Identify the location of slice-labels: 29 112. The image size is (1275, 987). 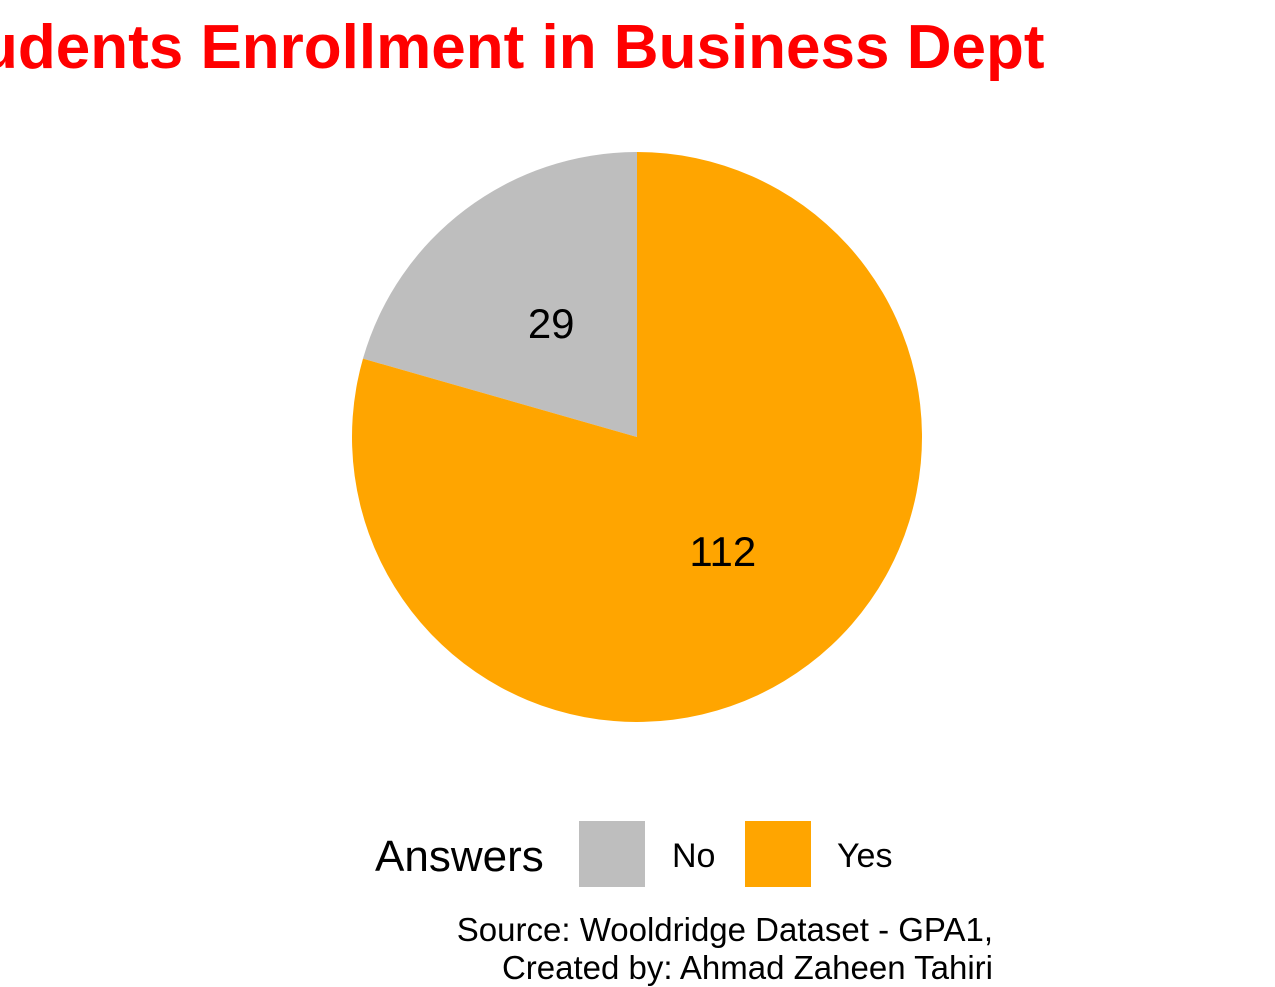
(642, 437).